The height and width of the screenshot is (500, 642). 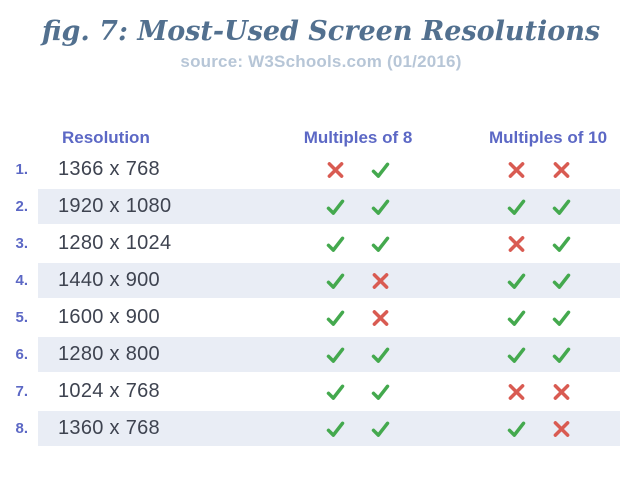 I want to click on figure-source: source: W3Schools.com (01/2016), so click(x=321, y=61).